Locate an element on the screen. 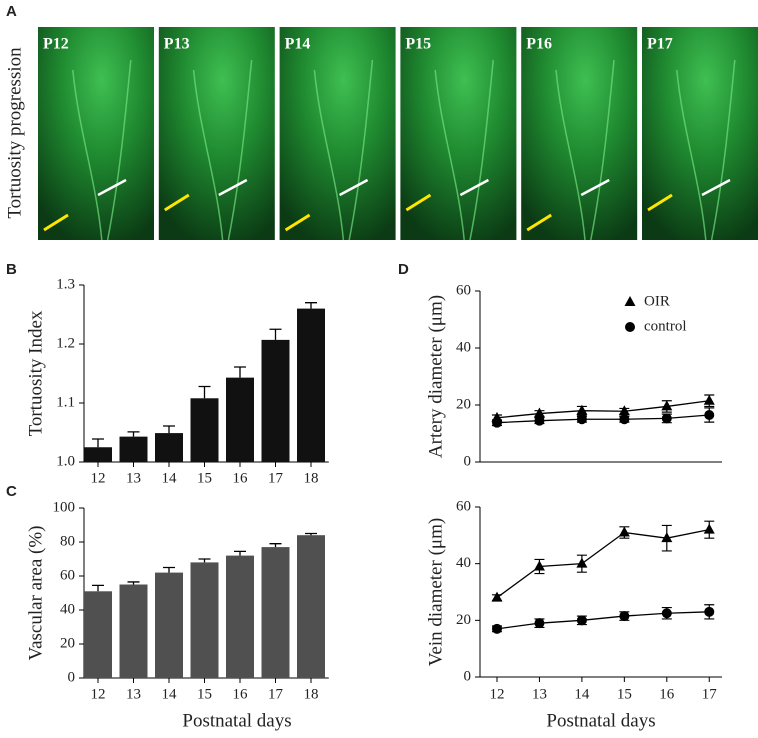 Image resolution: width=758 pixels, height=738 pixels. x-tick-label: 12 is located at coordinates (496, 694).